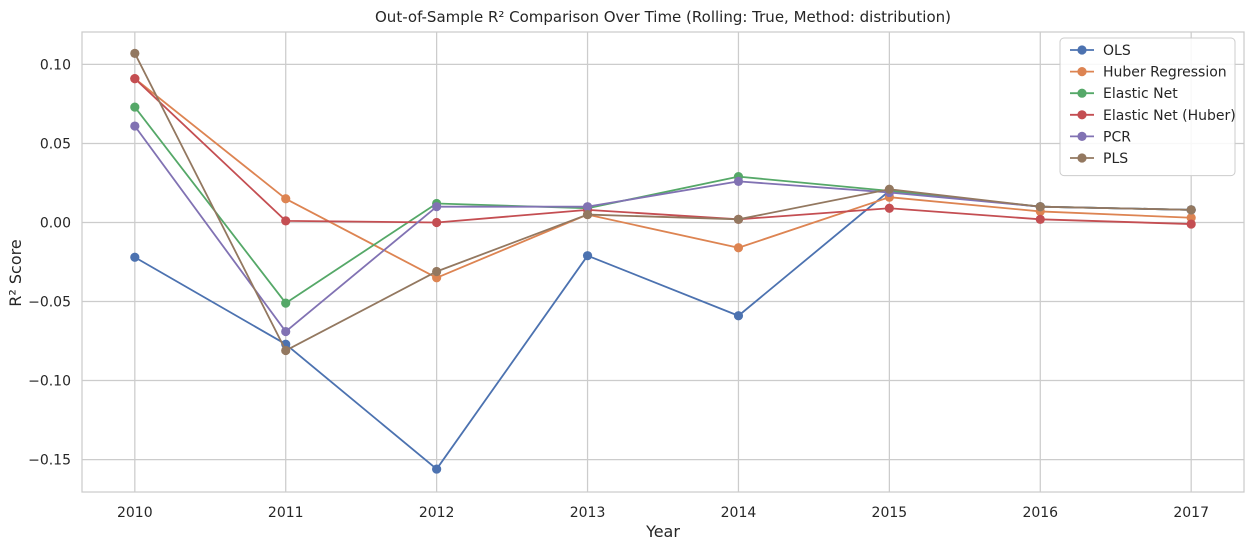 Image resolution: width=1254 pixels, height=550 pixels. I want to click on y-tick-label: −0.10, so click(49, 382).